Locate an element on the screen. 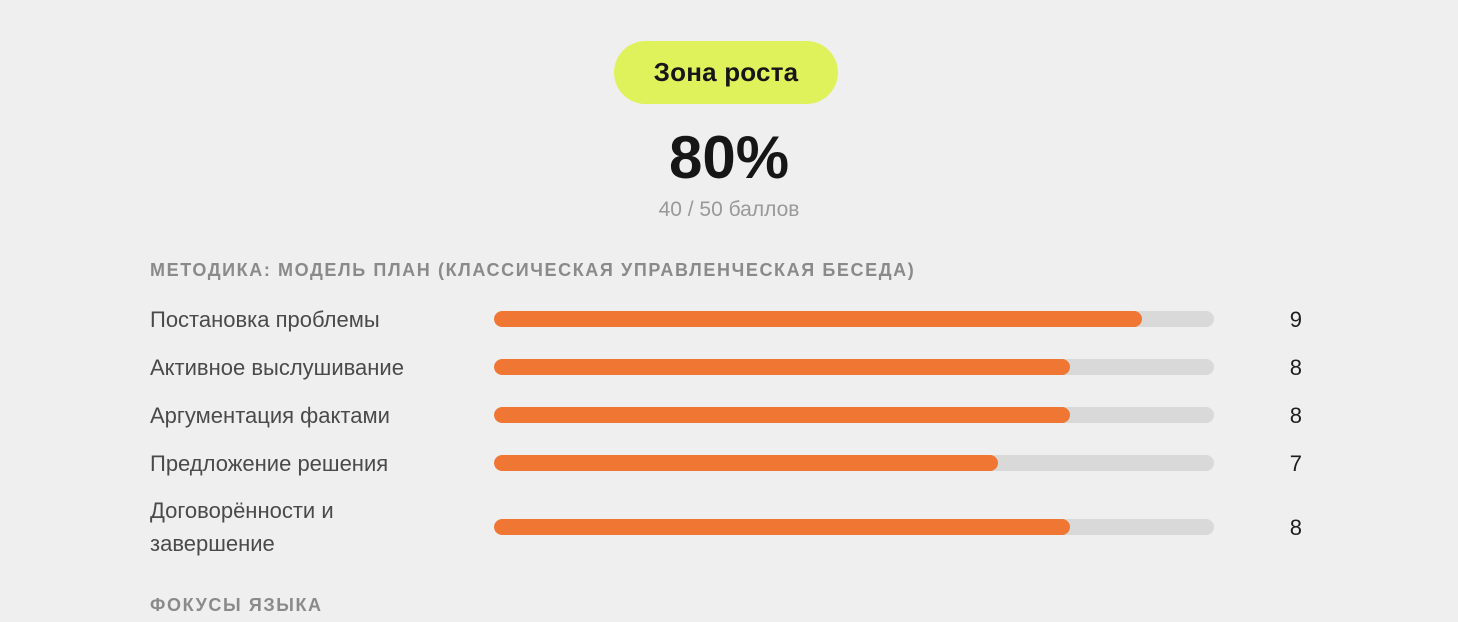  metric-label: Аргументация фактами is located at coordinates (270, 415).